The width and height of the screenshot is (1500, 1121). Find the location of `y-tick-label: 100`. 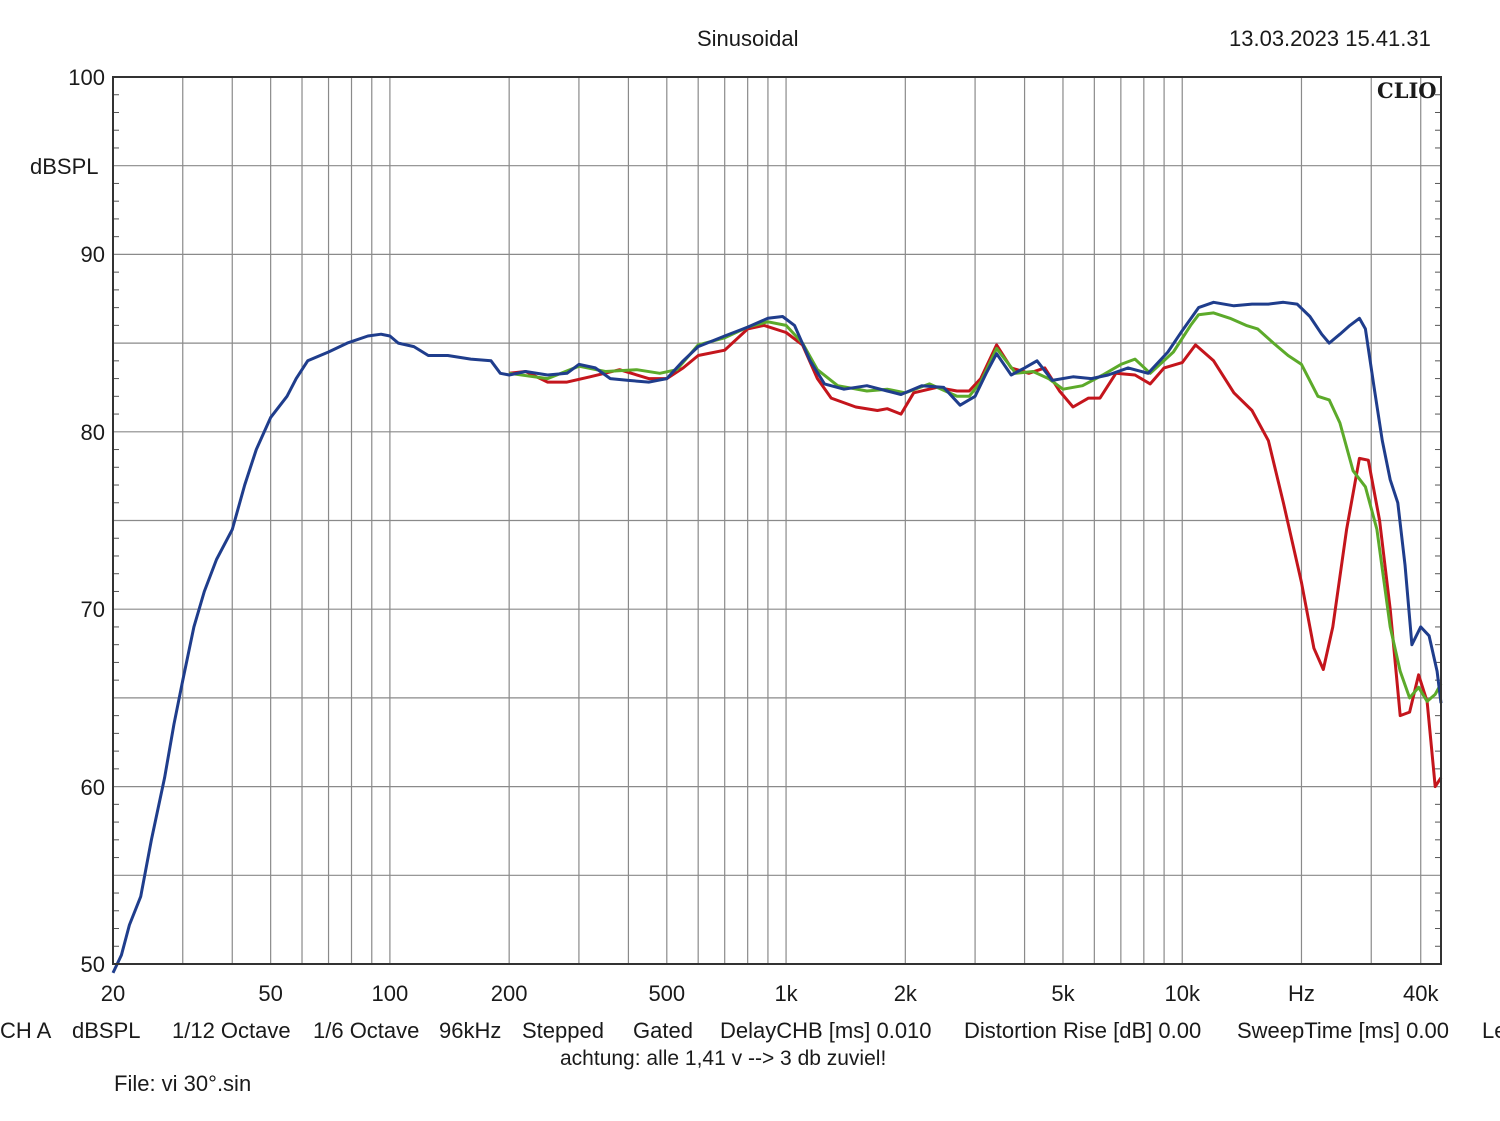

y-tick-label: 100 is located at coordinates (86, 77).